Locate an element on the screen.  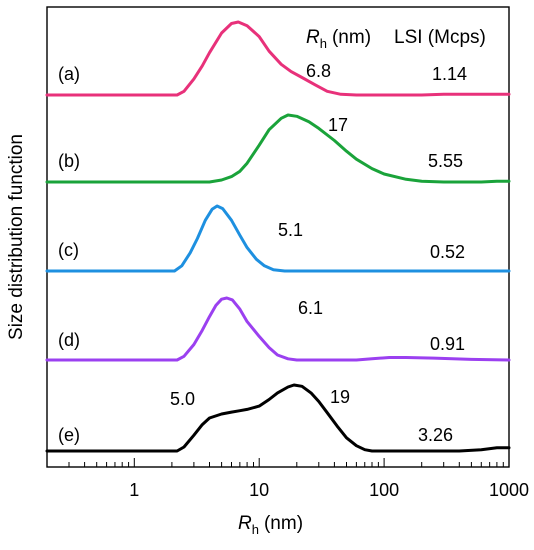
x-axis-label-sub: h is located at coordinates (255, 529).